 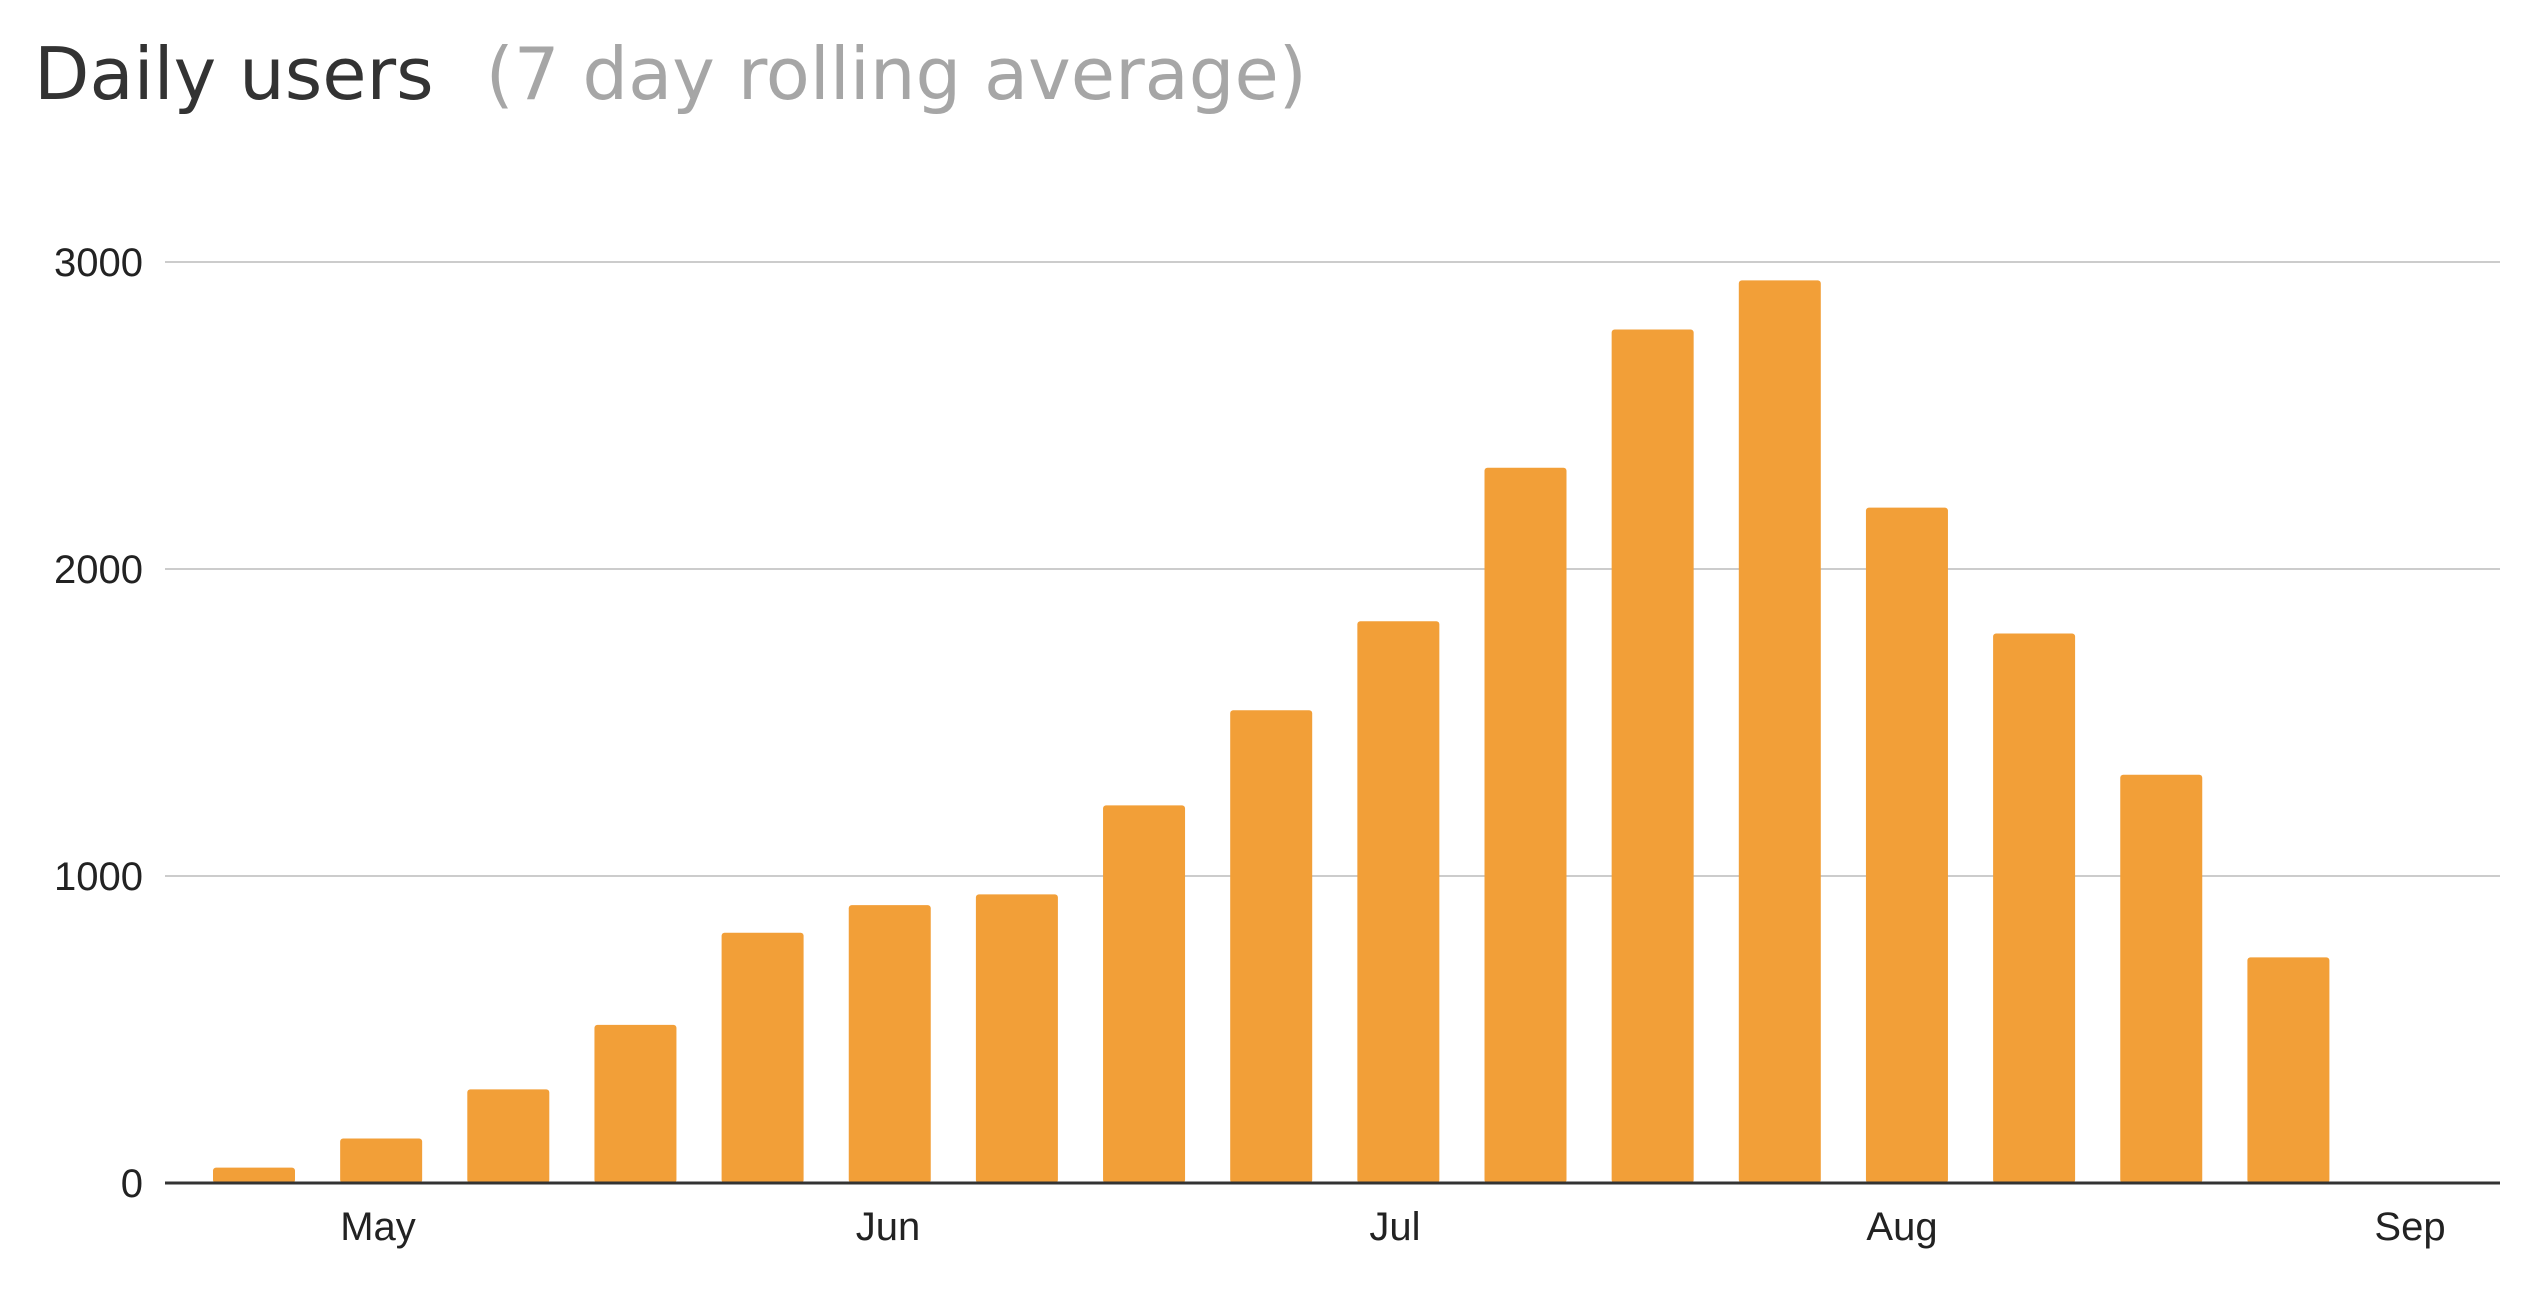 I want to click on x-tick-label: Aug, so click(x=1901, y=1227).